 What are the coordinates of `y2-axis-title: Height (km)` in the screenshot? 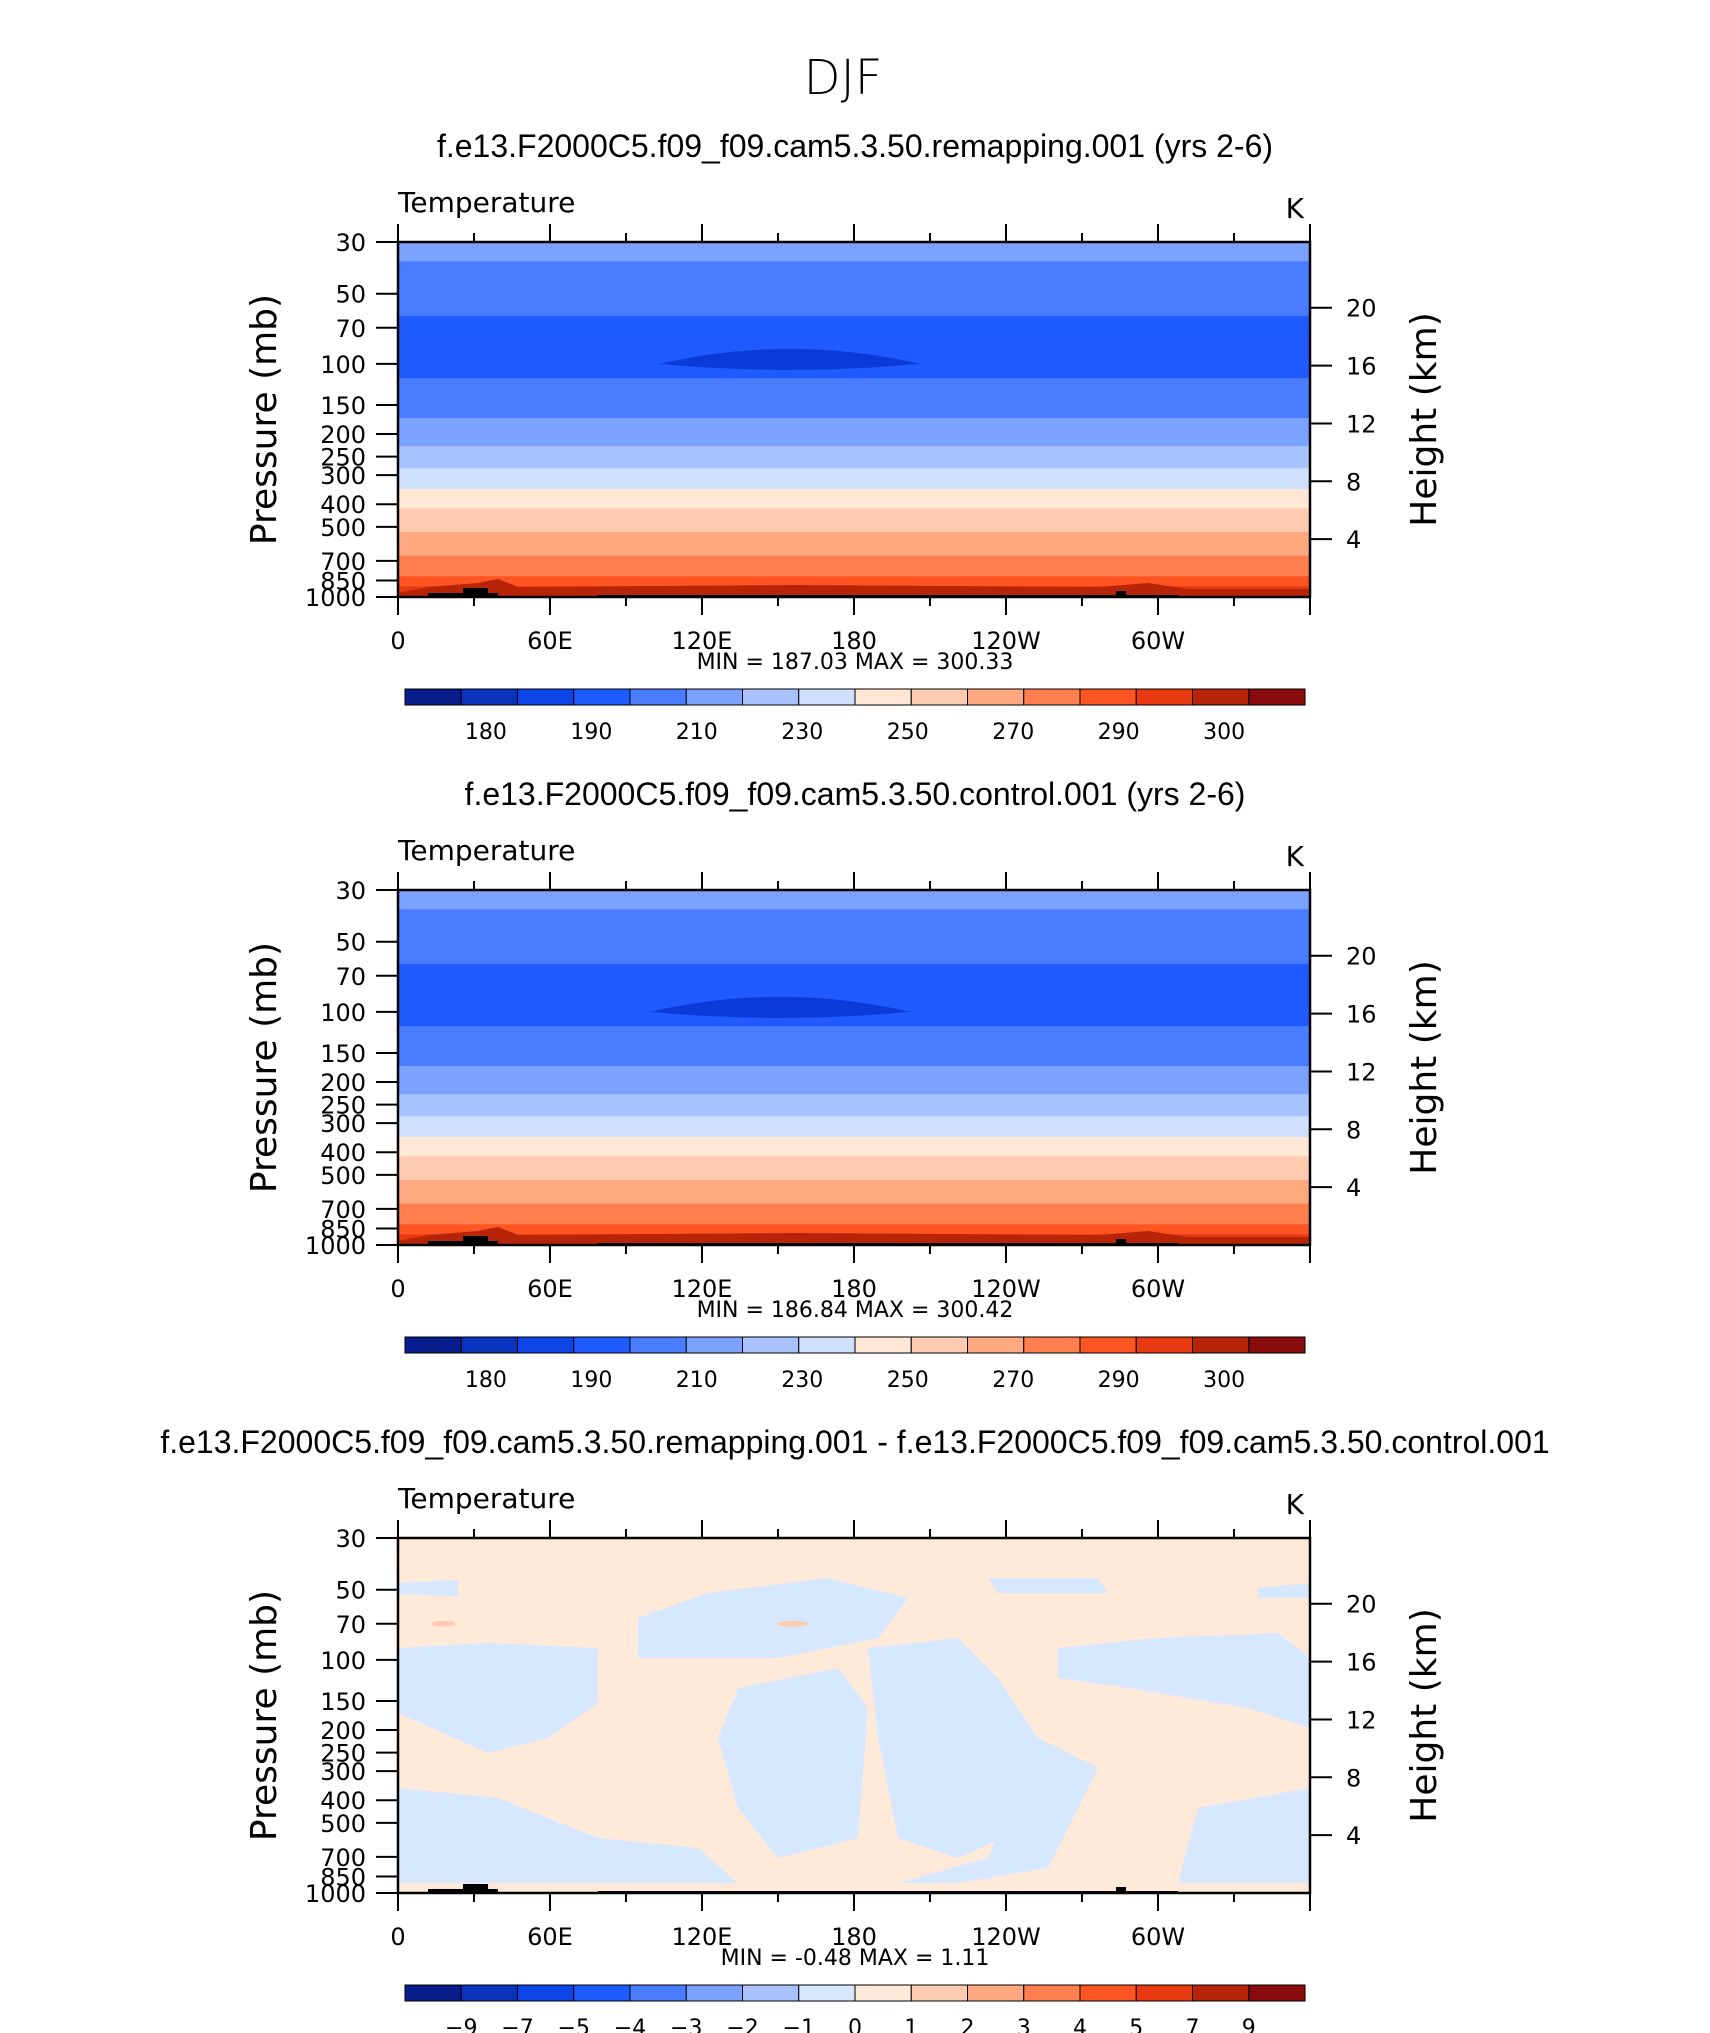 It's located at (1424, 419).